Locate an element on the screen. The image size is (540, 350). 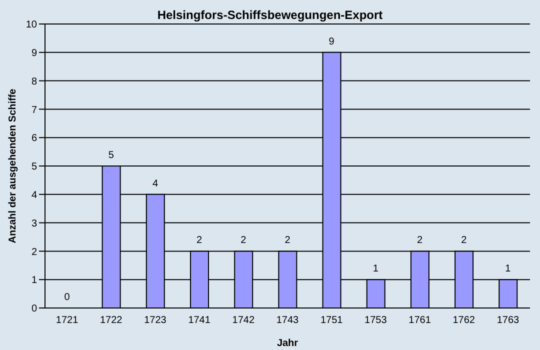
y-tick-label: 6 is located at coordinates (34, 138).